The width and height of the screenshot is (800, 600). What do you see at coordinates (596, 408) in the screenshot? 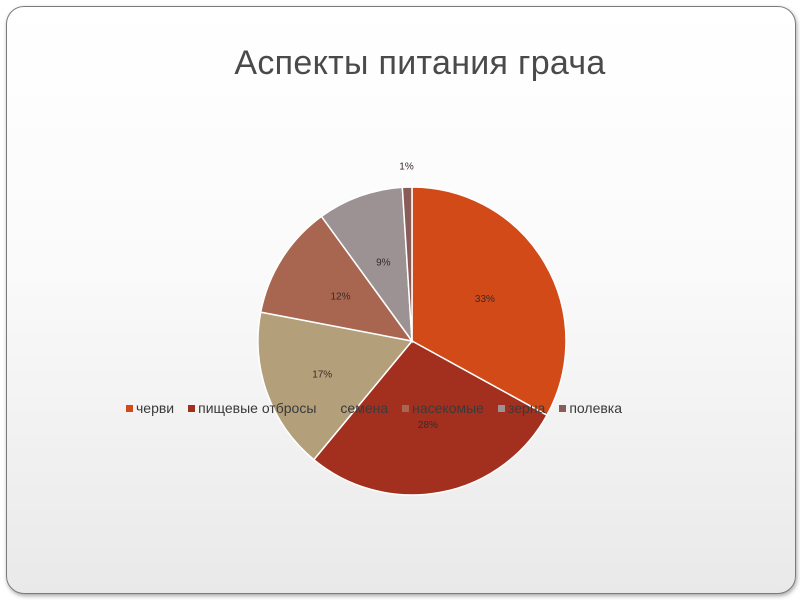
I see `legend-label-6: полевка` at bounding box center [596, 408].